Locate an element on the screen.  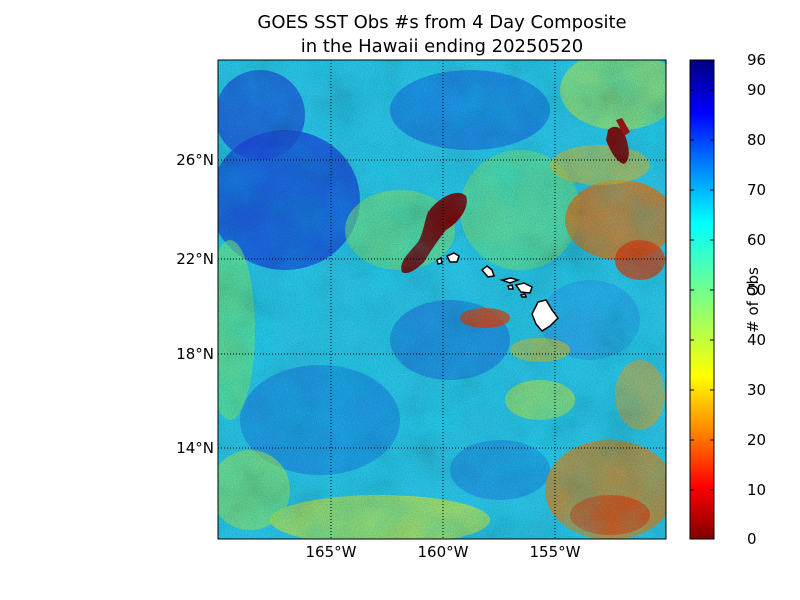
island-niihau is located at coordinates (439, 260).